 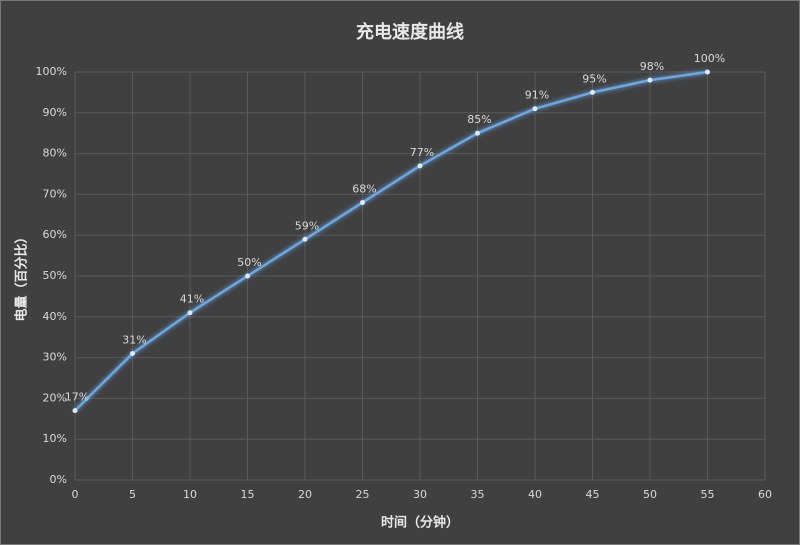 I want to click on x-tick-label: 25, so click(x=363, y=494).